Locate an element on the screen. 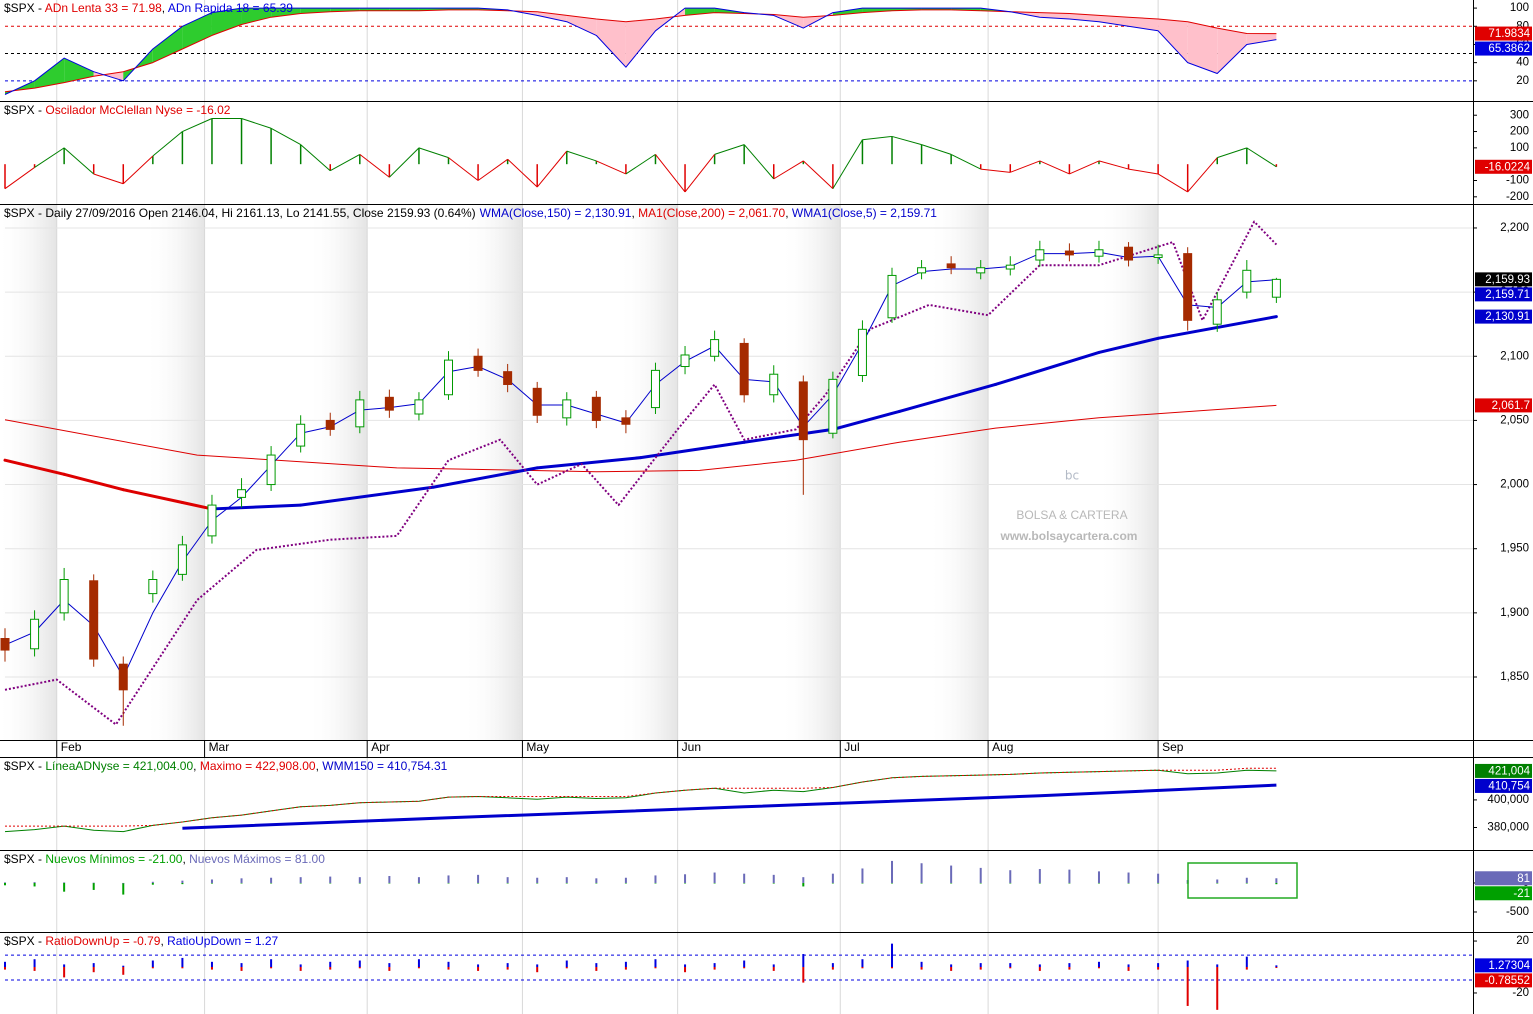 The width and height of the screenshot is (1533, 1014). legend-name: WMA(Close,150) is located at coordinates (525, 213).